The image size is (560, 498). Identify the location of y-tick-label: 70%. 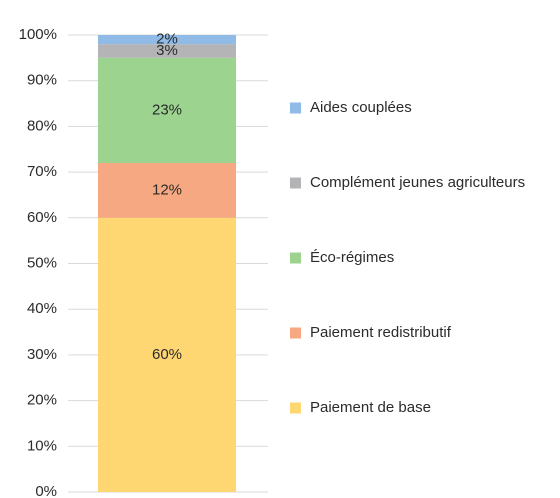
(42, 171).